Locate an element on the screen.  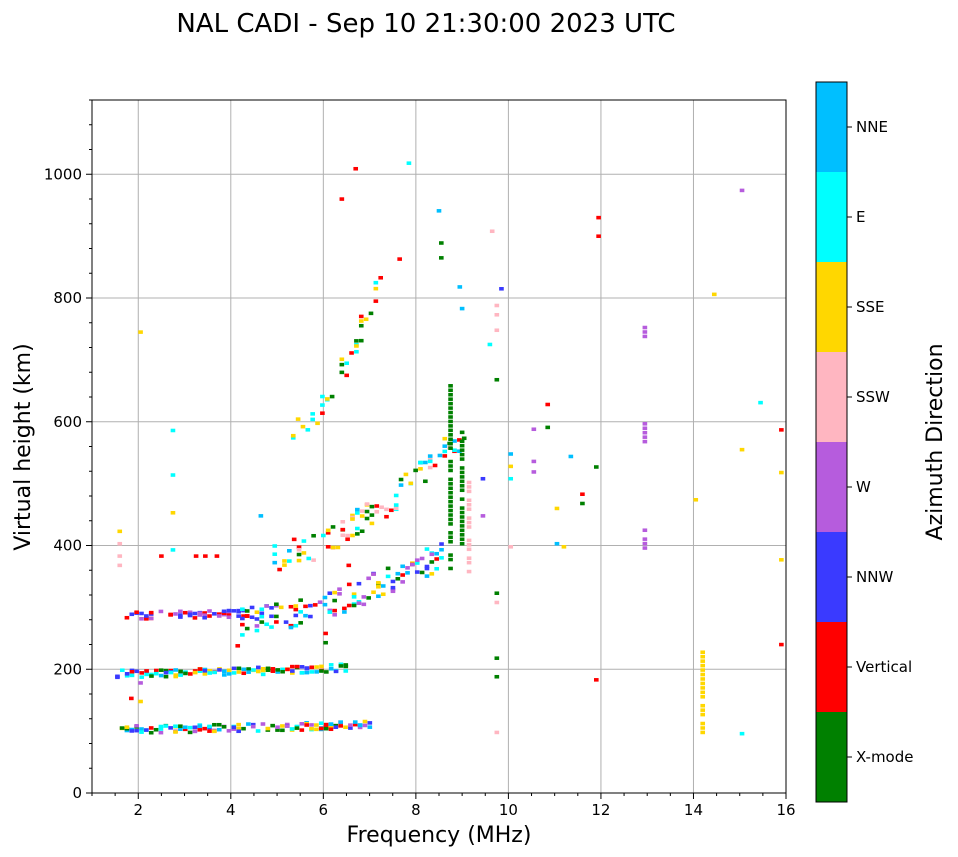
y-tick-label: 200 is located at coordinates (67, 669).